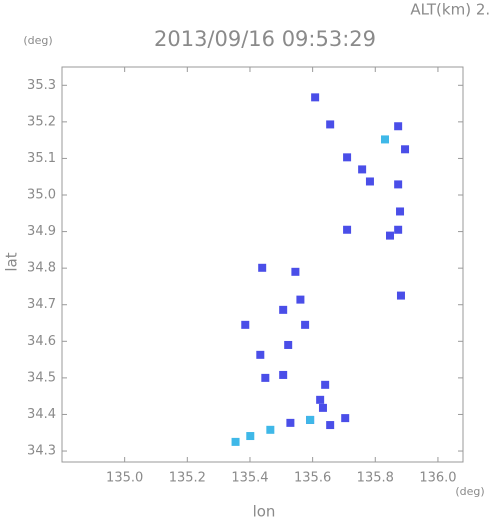  Describe the element at coordinates (249, 478) in the screenshot. I see `x-tick-label: 135.4` at that location.